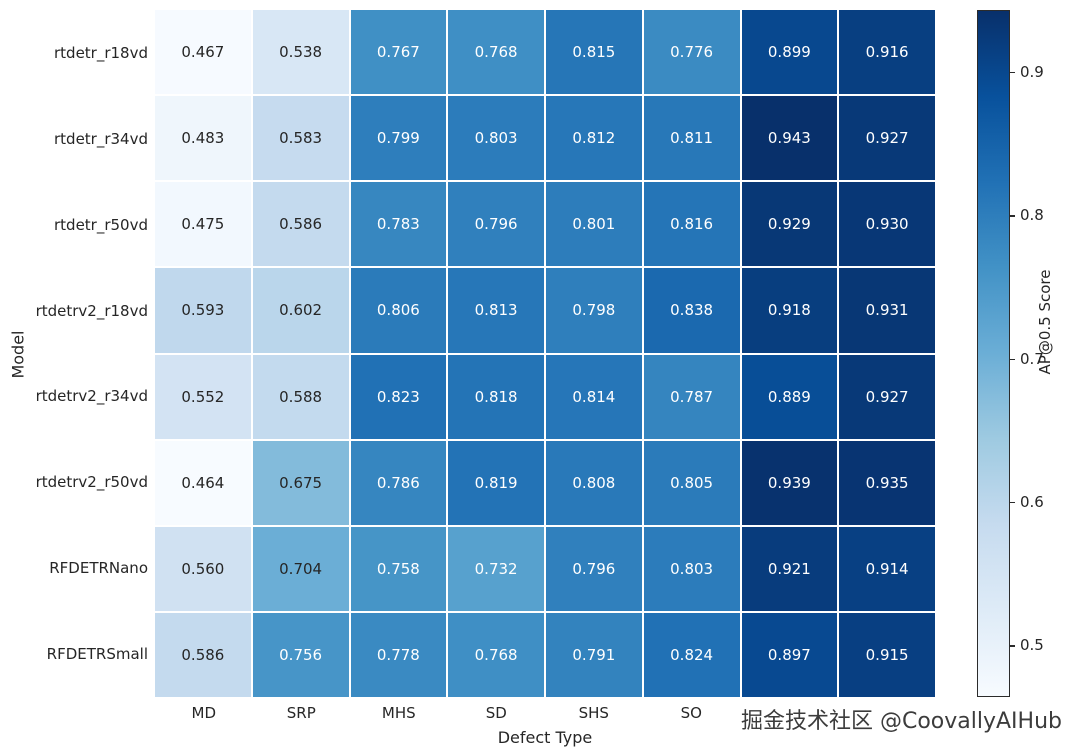 The width and height of the screenshot is (1080, 755). What do you see at coordinates (300, 396) in the screenshot?
I see `heatmap-cell: 0.588` at bounding box center [300, 396].